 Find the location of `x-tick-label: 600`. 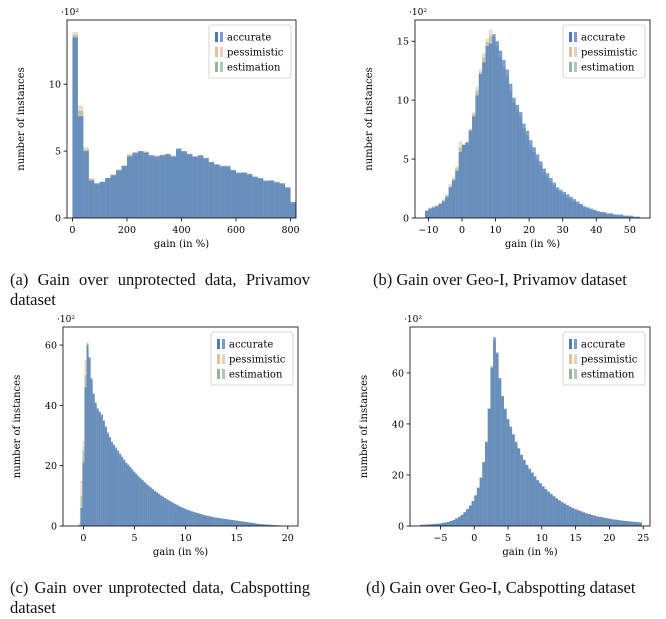

x-tick-label: 600 is located at coordinates (236, 230).